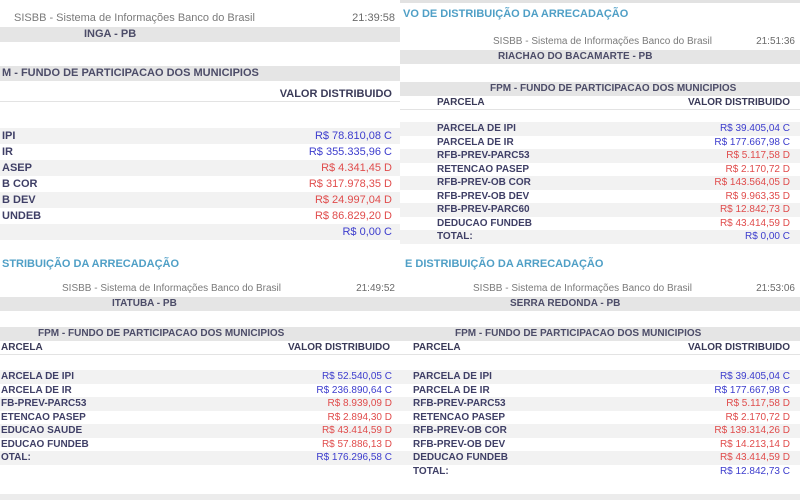 This screenshot has height=500, width=800. Describe the element at coordinates (22, 347) in the screenshot. I see `column-header-parcela: ARCELA` at that location.